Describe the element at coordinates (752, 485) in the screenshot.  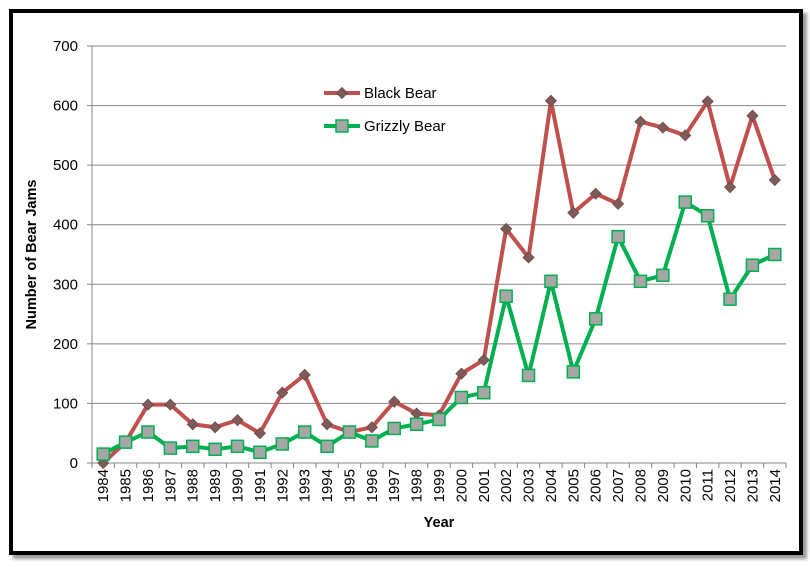
I see `x-tick-label: 2013` at that location.